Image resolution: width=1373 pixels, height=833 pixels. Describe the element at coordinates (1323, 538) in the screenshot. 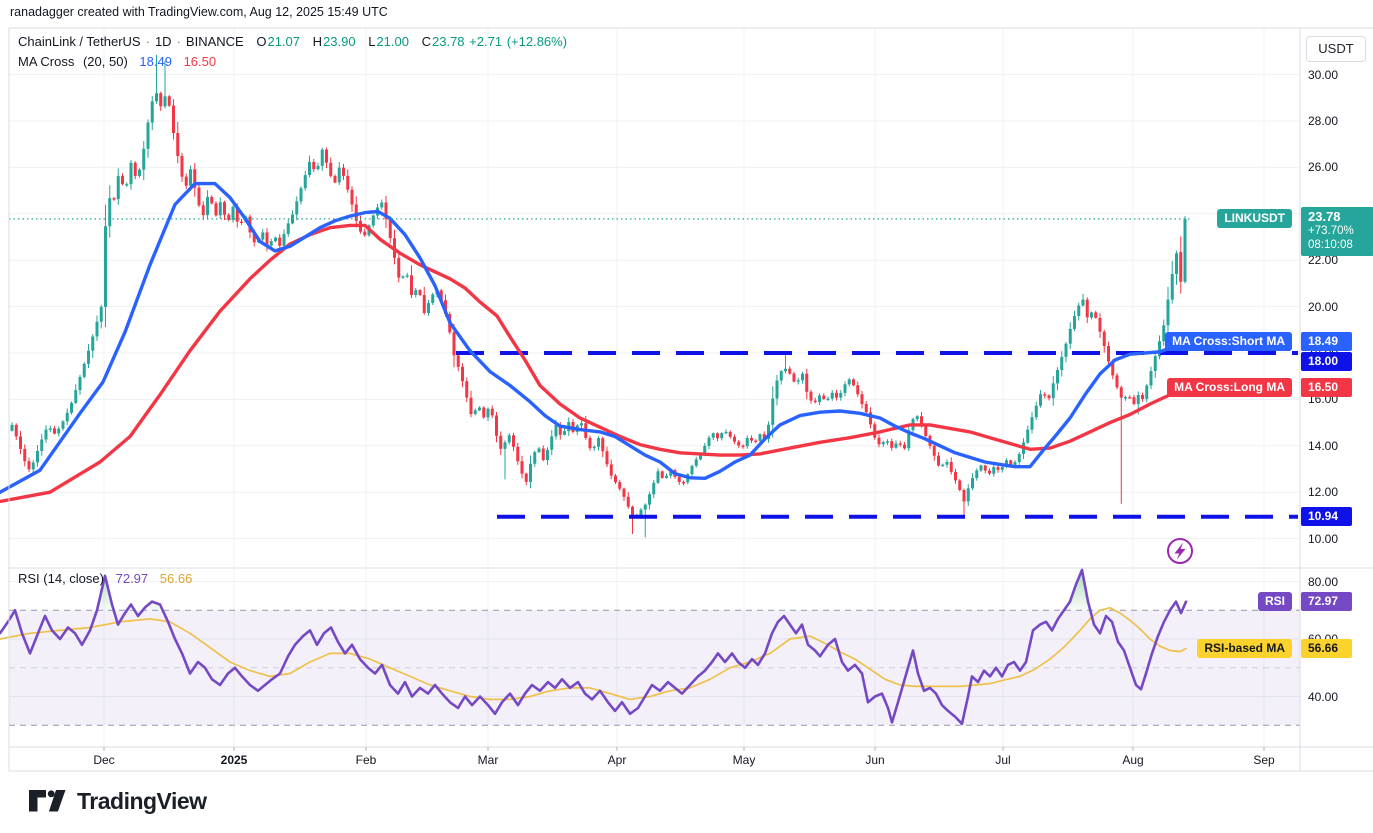

I see `price-tick-10: 10.00` at that location.